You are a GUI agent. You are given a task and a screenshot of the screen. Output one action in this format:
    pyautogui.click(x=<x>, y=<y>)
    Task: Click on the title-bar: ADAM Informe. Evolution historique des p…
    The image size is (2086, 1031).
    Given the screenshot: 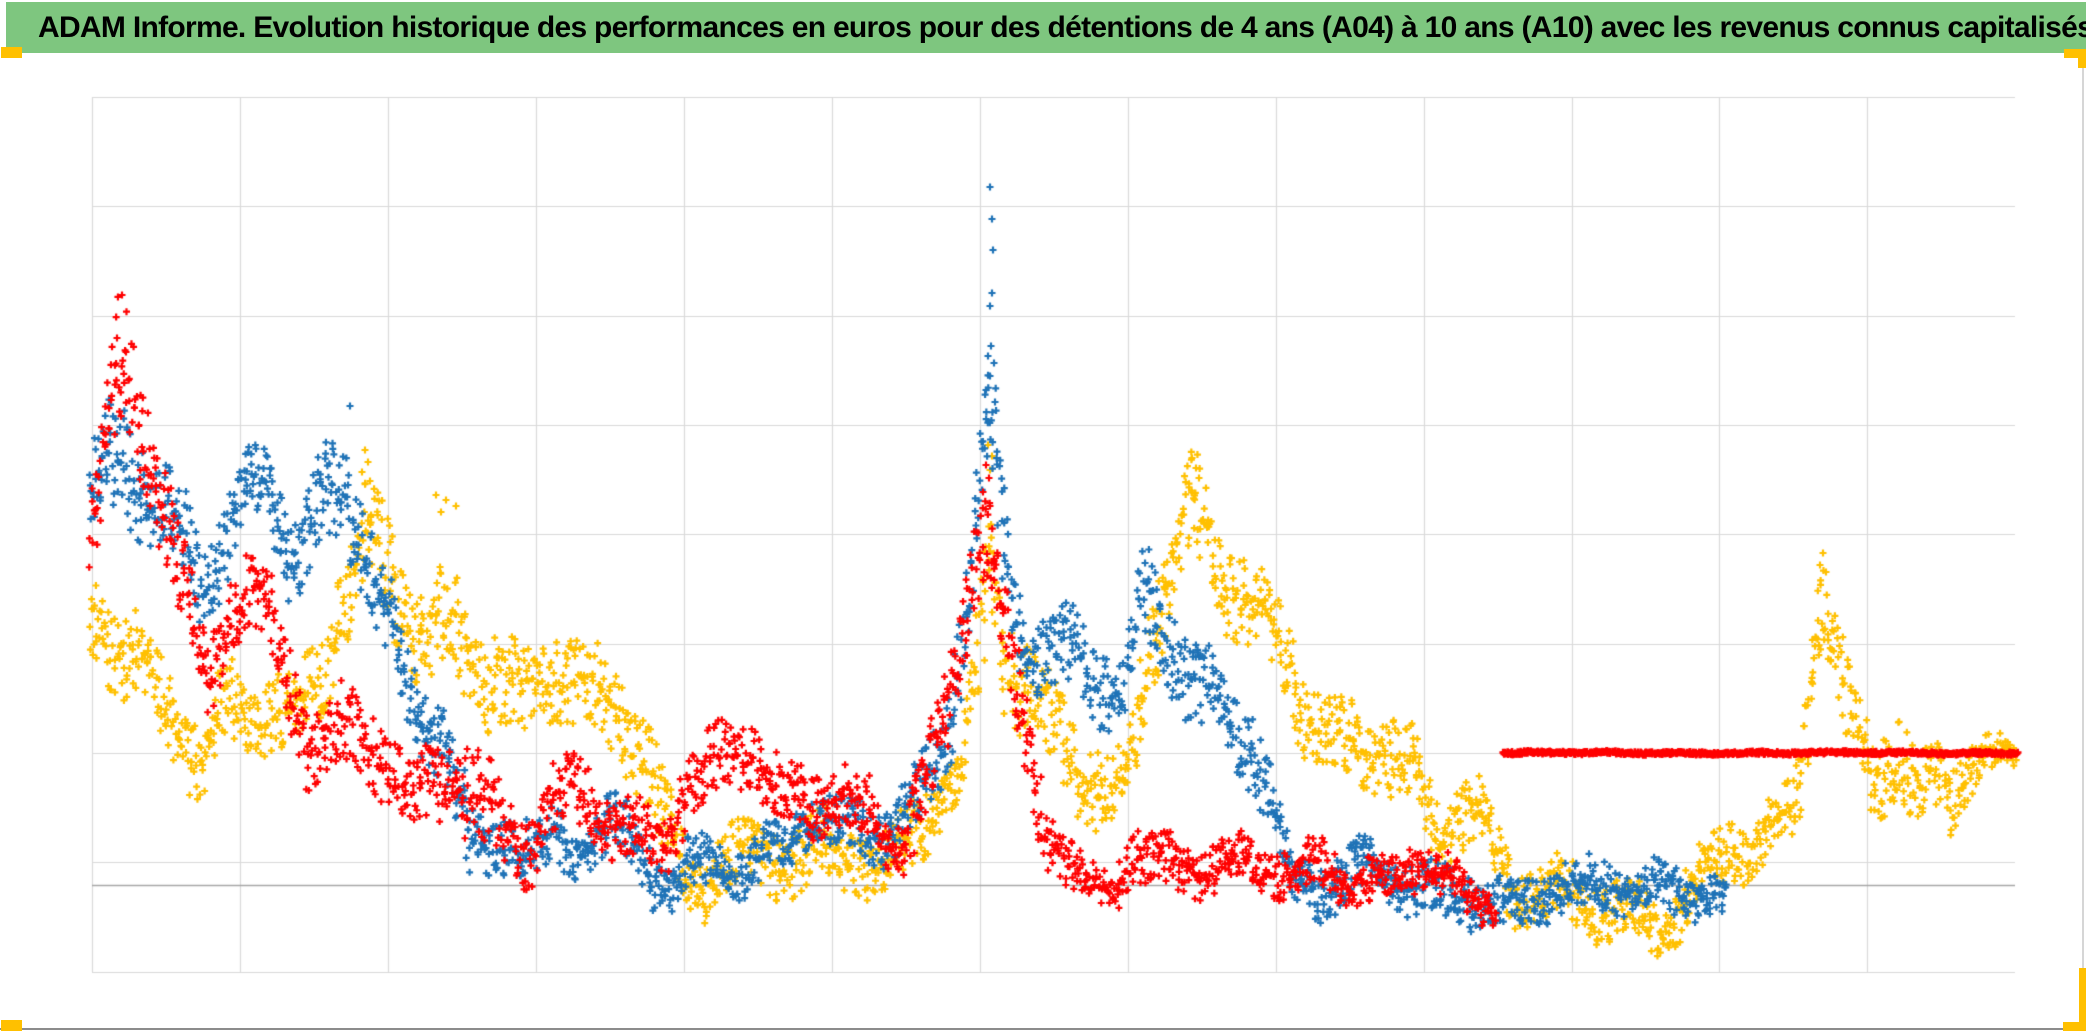 What is the action you would take?
    pyautogui.click(x=1046, y=27)
    